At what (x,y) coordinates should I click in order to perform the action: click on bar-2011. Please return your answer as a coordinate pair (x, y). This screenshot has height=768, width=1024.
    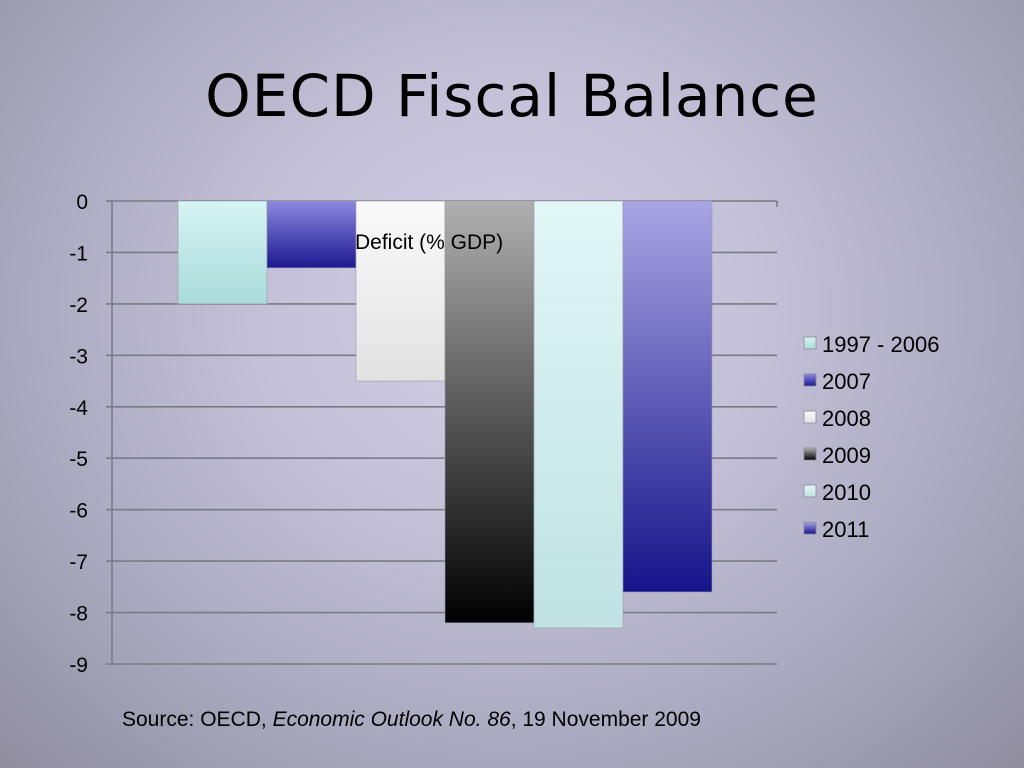
    Looking at the image, I should click on (667, 396).